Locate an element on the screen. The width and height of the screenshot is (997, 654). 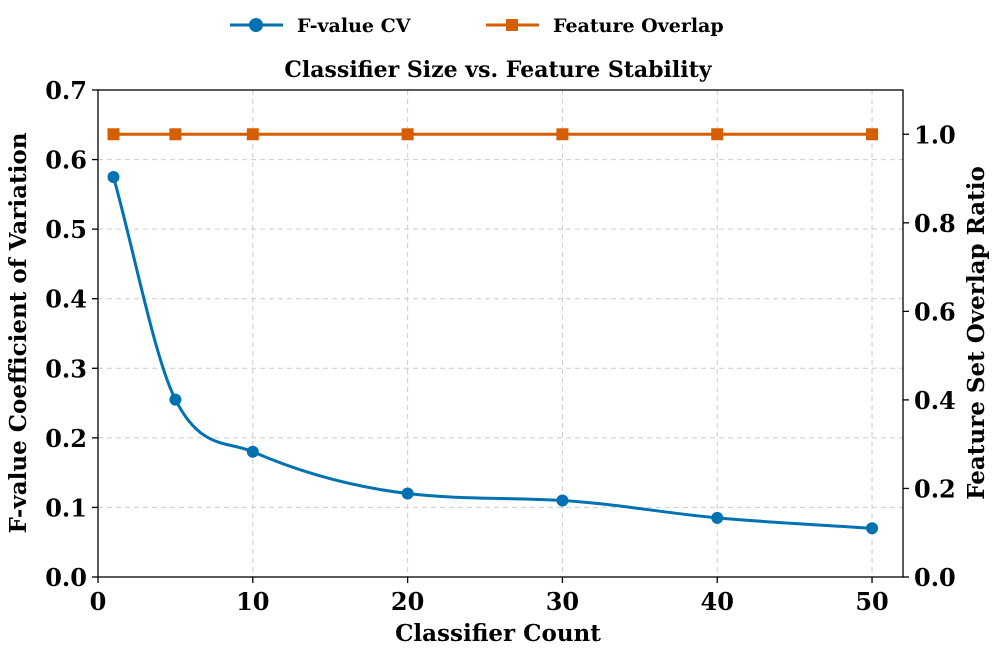
y-left-tick-label: 0.4 is located at coordinates (66, 299).